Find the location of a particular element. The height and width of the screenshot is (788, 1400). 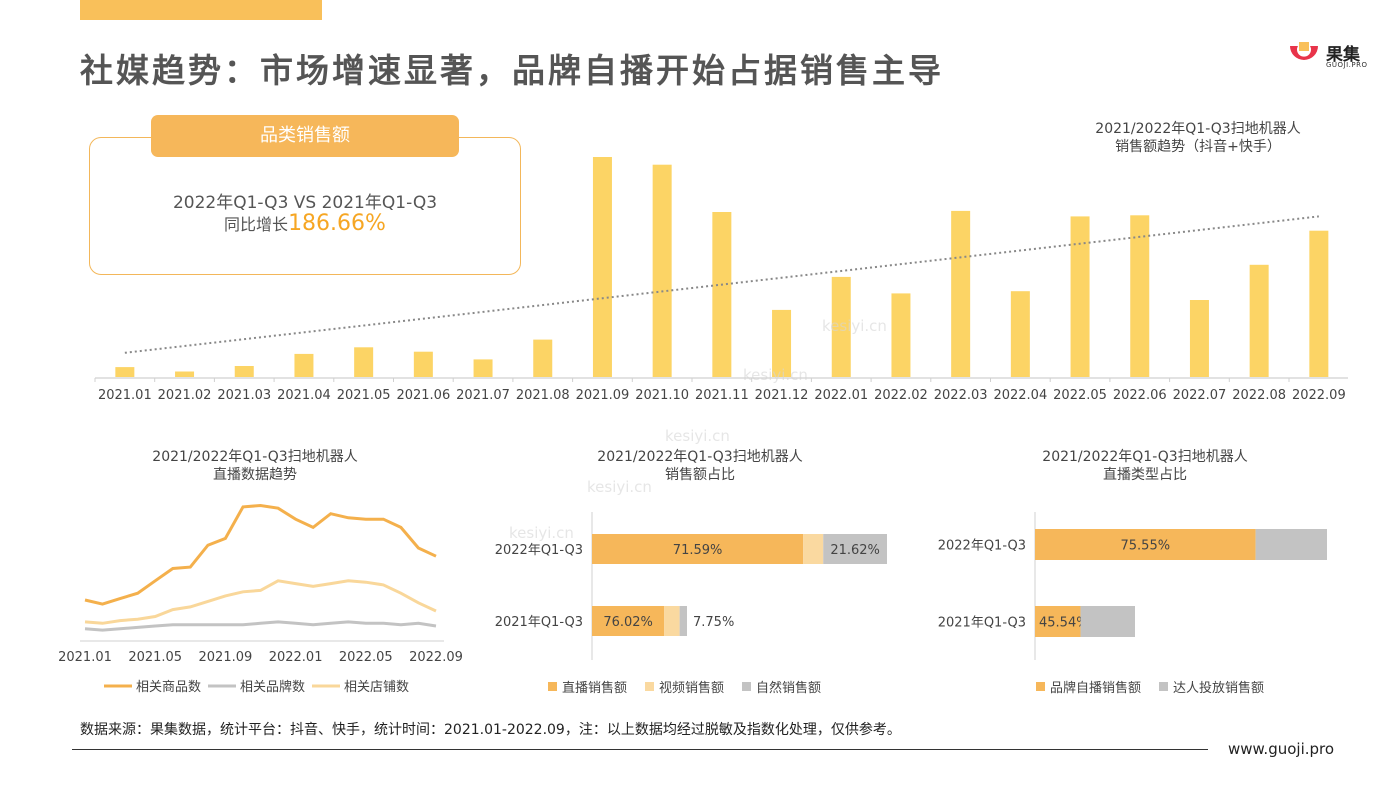

line-chart-title-line-0: 2021/2022年Q1-Q3扫地机器人 is located at coordinates (254, 457).